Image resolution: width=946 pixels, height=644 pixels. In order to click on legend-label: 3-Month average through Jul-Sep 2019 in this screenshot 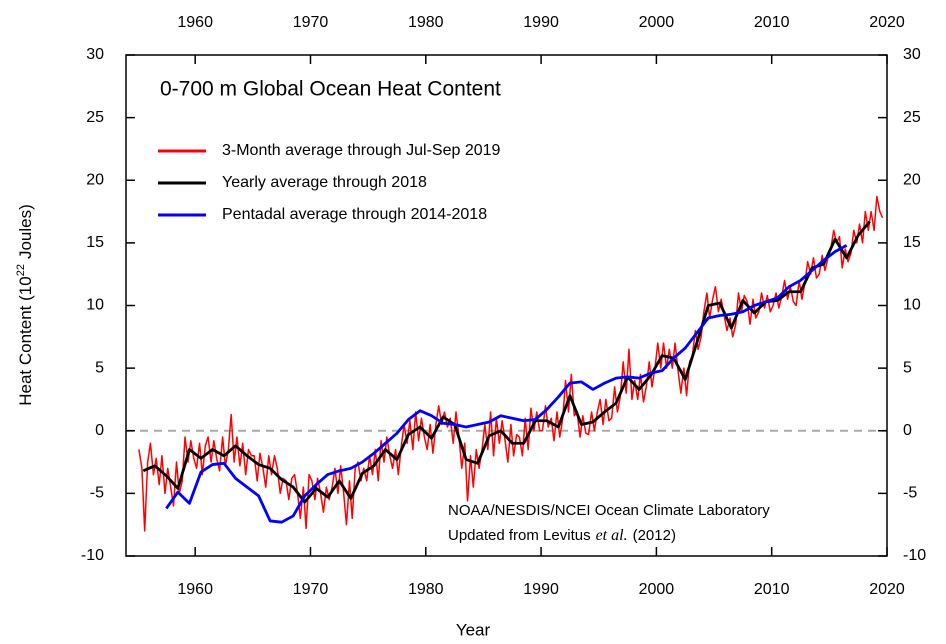, I will do `click(361, 150)`.